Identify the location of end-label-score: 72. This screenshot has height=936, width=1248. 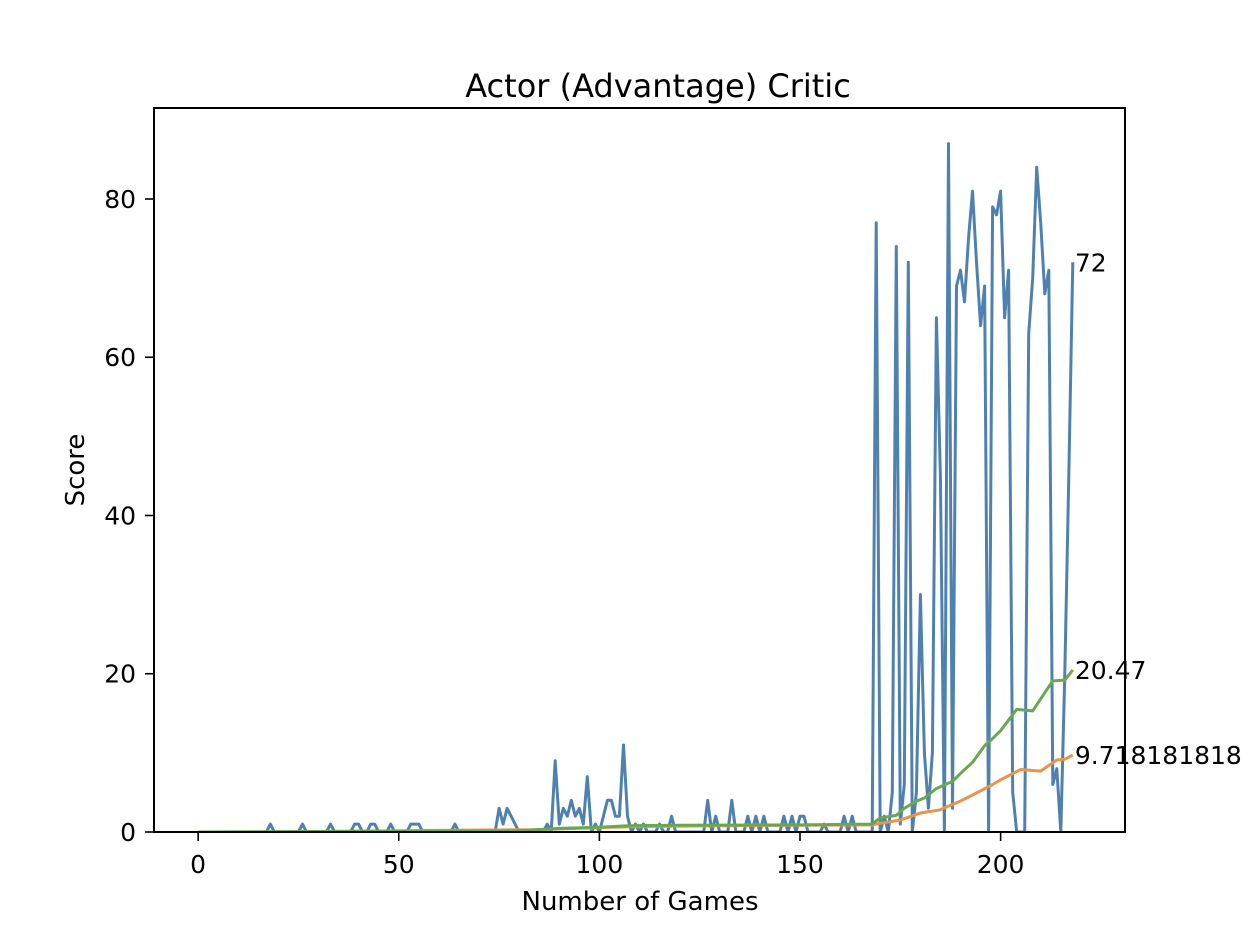
(1091, 262).